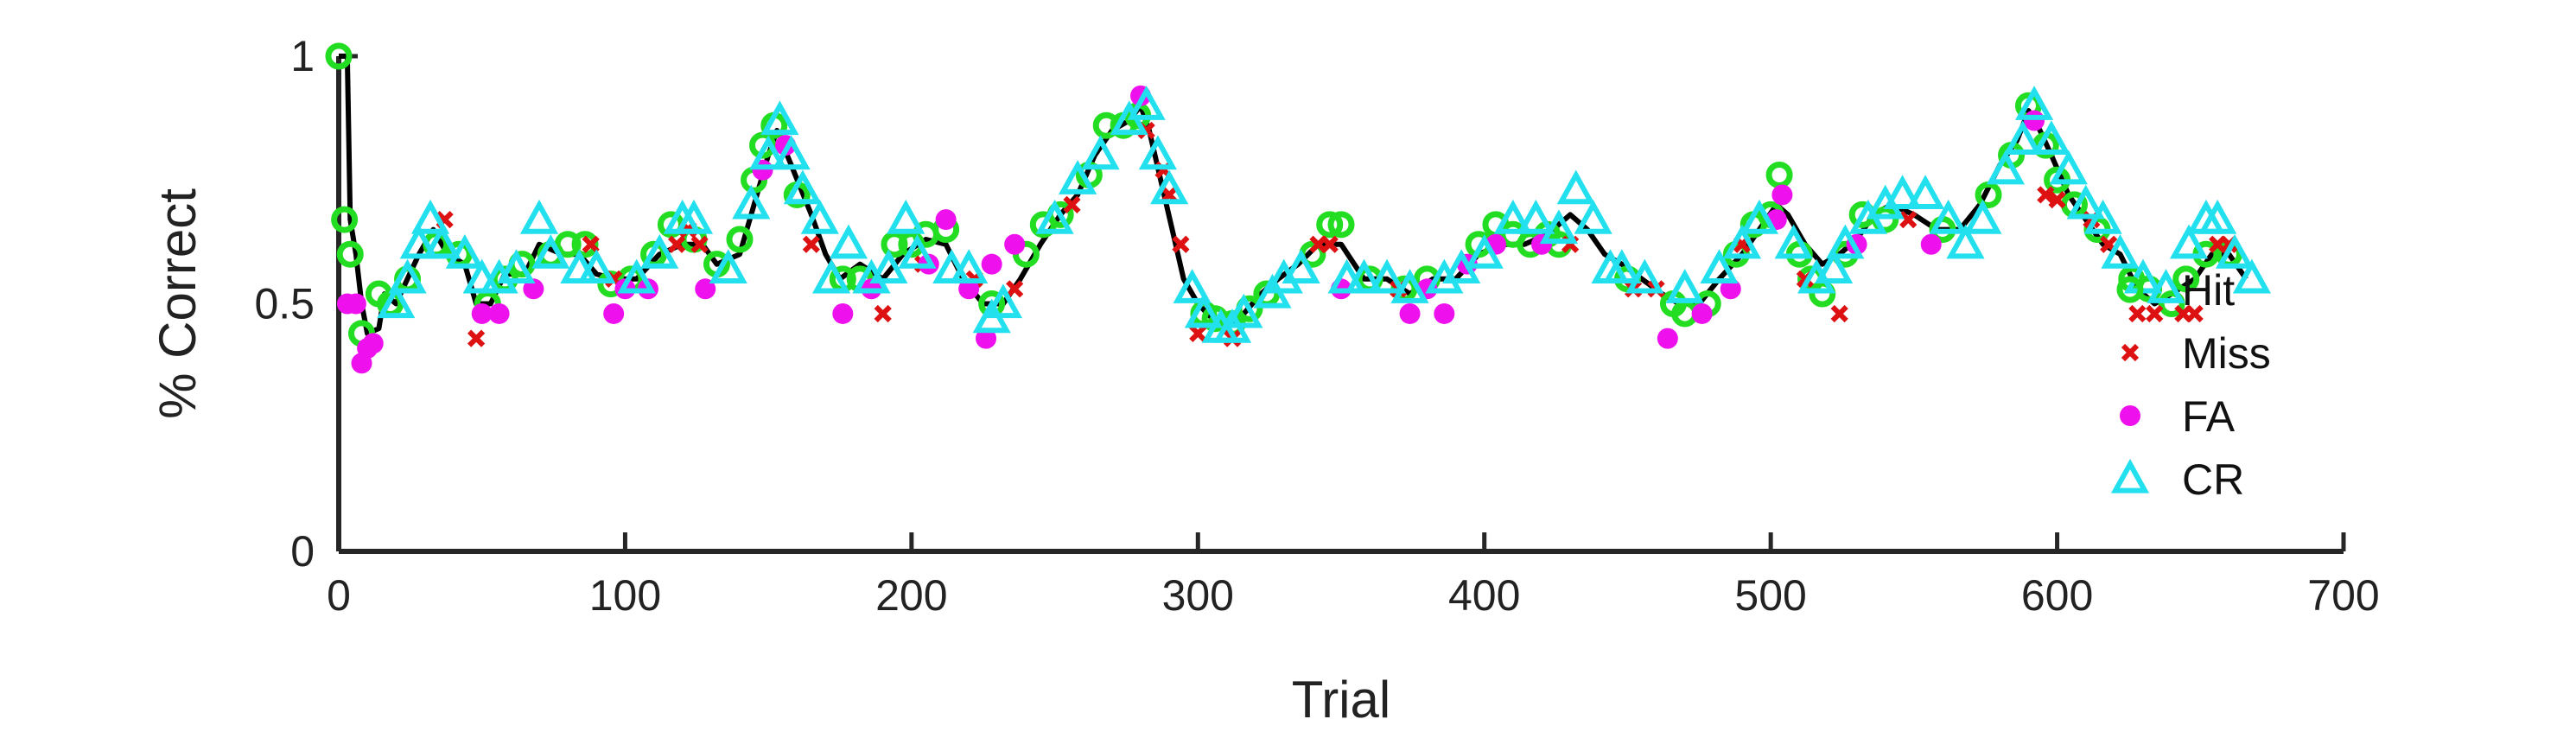 The width and height of the screenshot is (2576, 732). Describe the element at coordinates (178, 303) in the screenshot. I see `y-axis-title: % Correct` at that location.